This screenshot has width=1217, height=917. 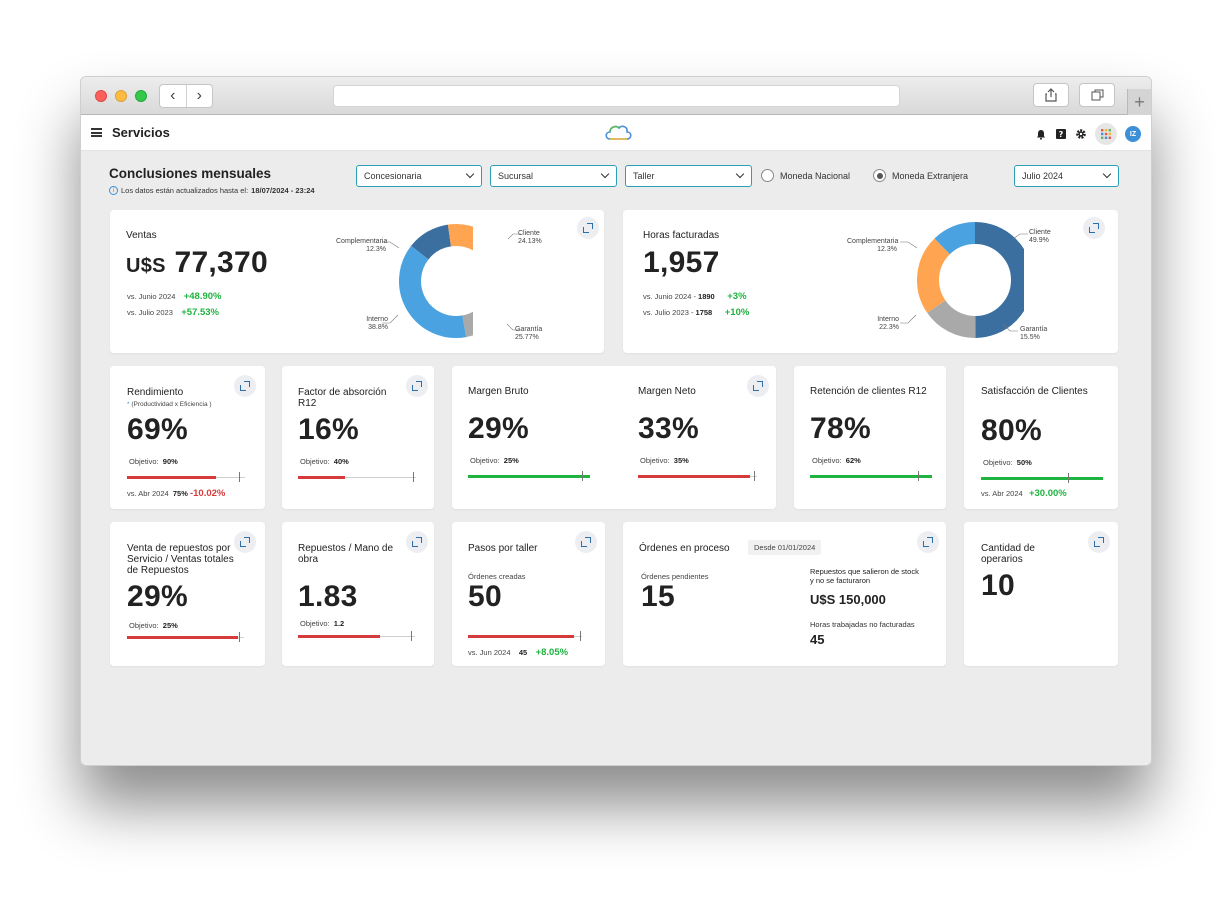 What do you see at coordinates (658, 596) in the screenshot?
I see `ordenes-pending-value: 15` at bounding box center [658, 596].